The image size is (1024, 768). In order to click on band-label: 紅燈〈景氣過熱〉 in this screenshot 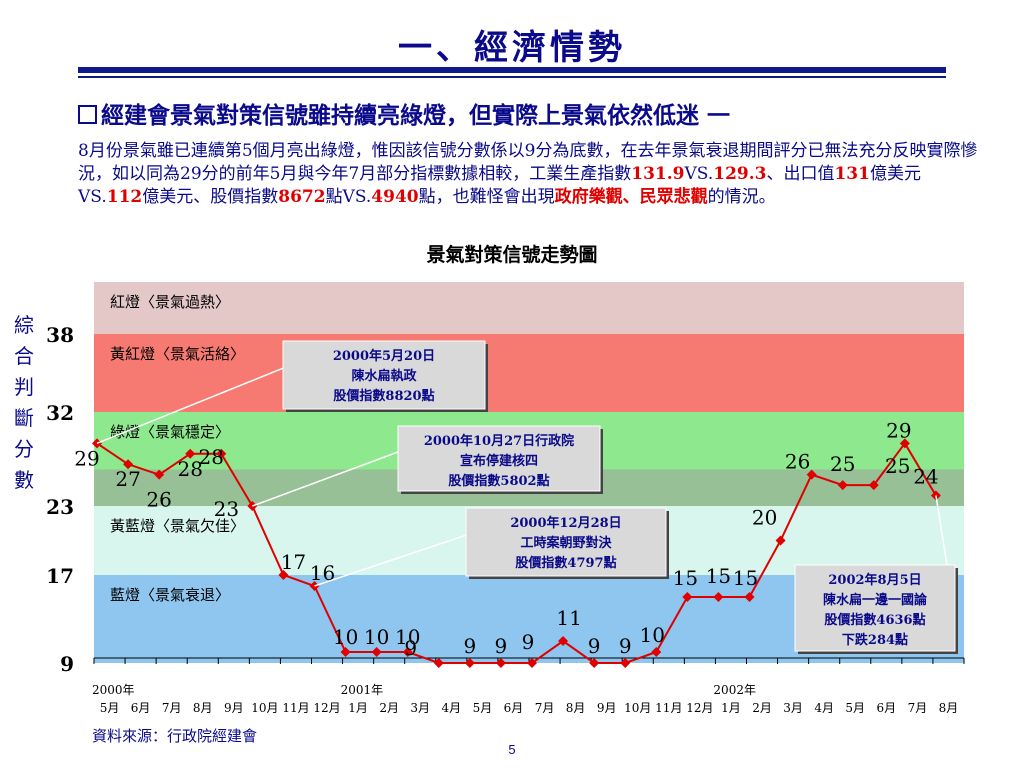, I will do `click(170, 302)`.